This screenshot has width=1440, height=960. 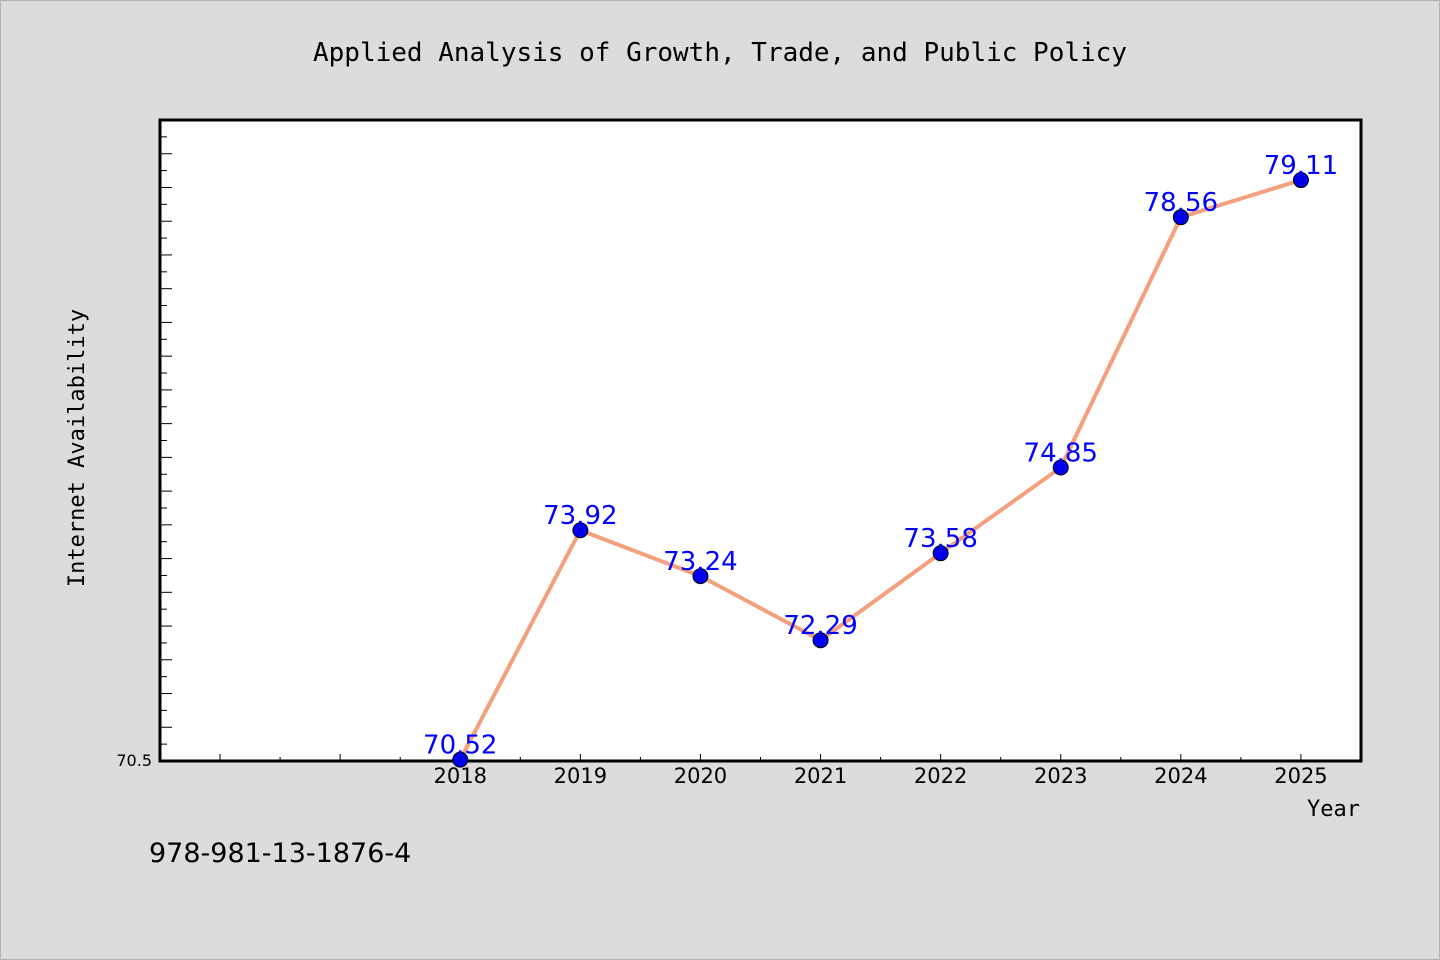 I want to click on y-axis-label: Internet Availability, so click(x=77, y=448).